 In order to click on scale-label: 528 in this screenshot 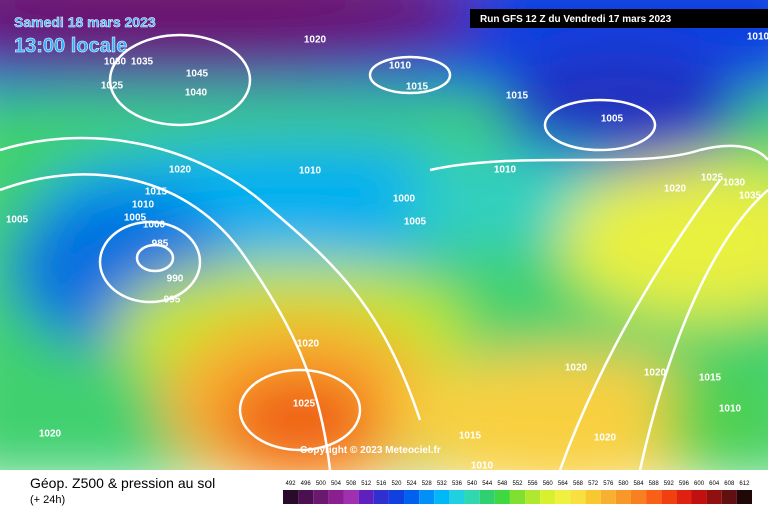, I will do `click(427, 484)`.